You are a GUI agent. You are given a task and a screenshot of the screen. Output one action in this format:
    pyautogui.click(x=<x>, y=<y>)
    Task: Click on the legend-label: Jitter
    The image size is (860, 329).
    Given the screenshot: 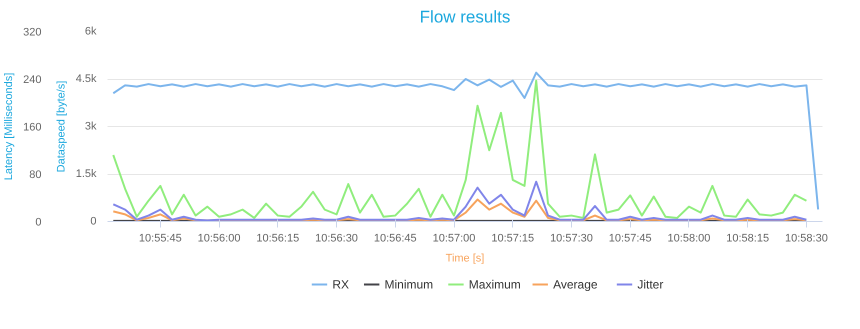 What is the action you would take?
    pyautogui.click(x=650, y=285)
    